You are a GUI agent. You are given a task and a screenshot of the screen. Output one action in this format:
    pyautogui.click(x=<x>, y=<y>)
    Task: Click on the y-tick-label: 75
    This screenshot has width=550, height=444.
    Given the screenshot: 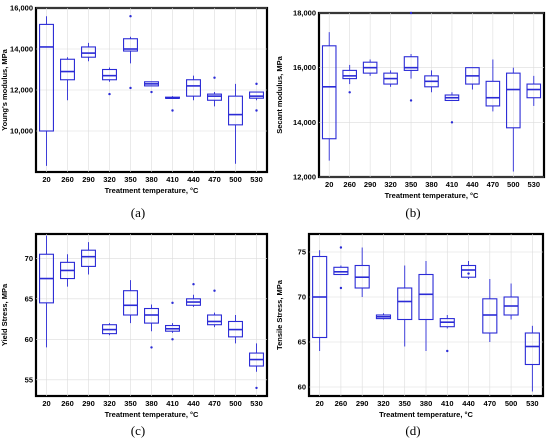 What is the action you would take?
    pyautogui.click(x=302, y=252)
    